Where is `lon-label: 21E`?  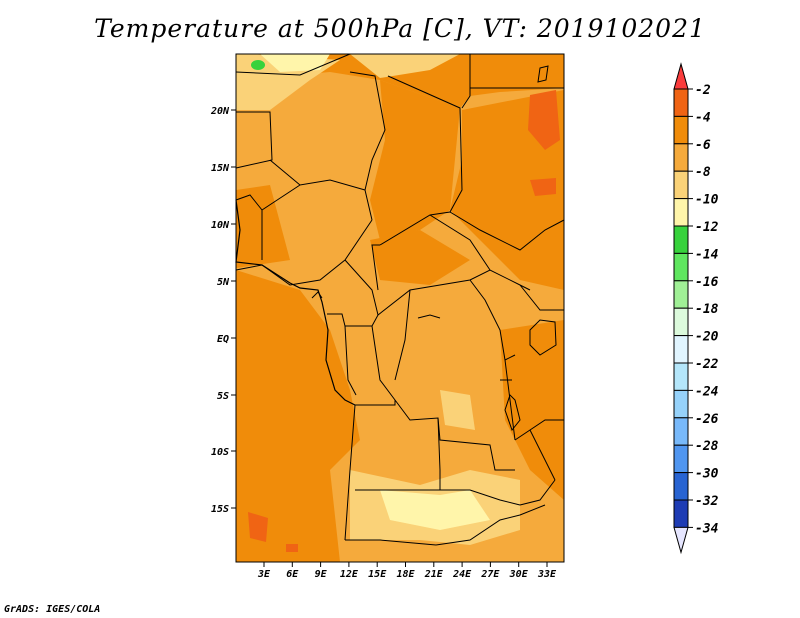 lon-label: 21E is located at coordinates (434, 574).